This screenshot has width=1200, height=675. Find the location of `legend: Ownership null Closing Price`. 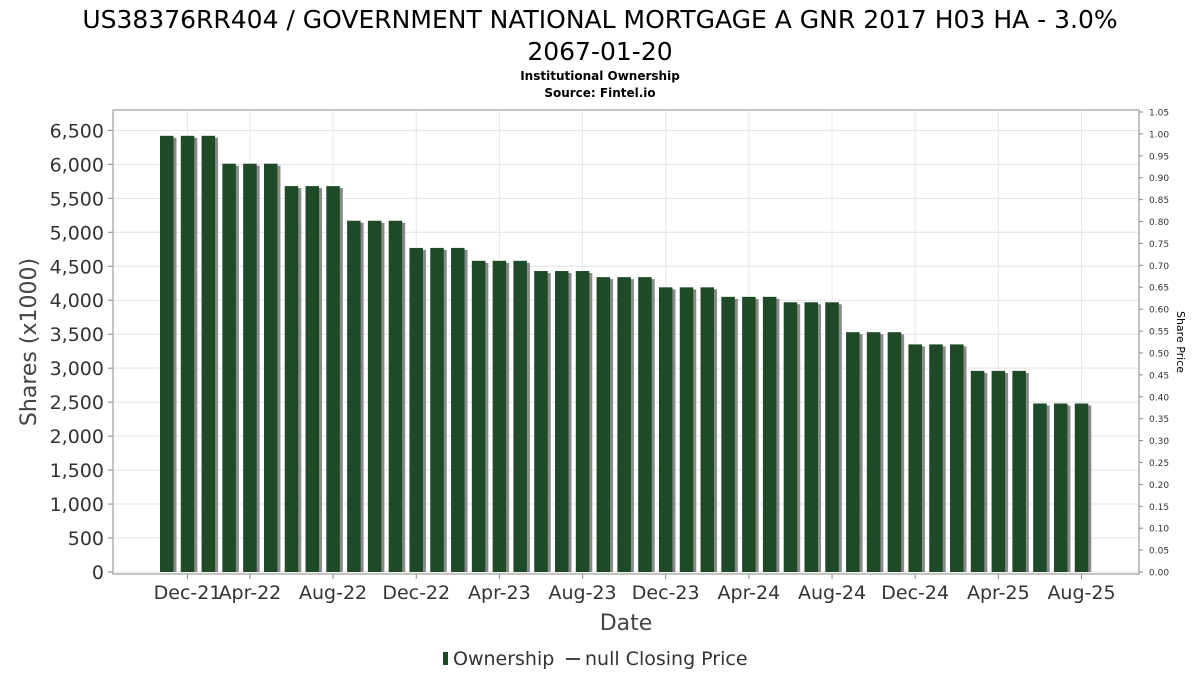

legend: Ownership null Closing Price is located at coordinates (595, 659).